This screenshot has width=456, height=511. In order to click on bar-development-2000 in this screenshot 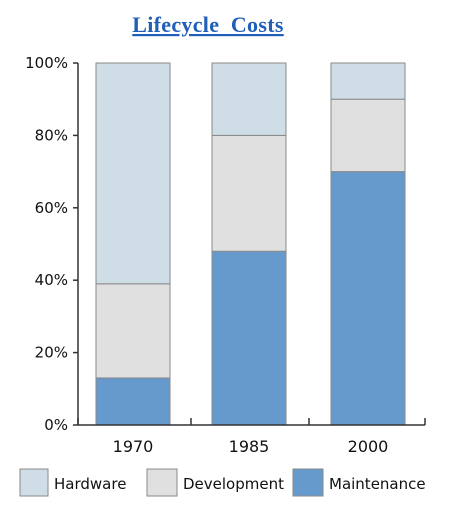, I will do `click(368, 135)`.